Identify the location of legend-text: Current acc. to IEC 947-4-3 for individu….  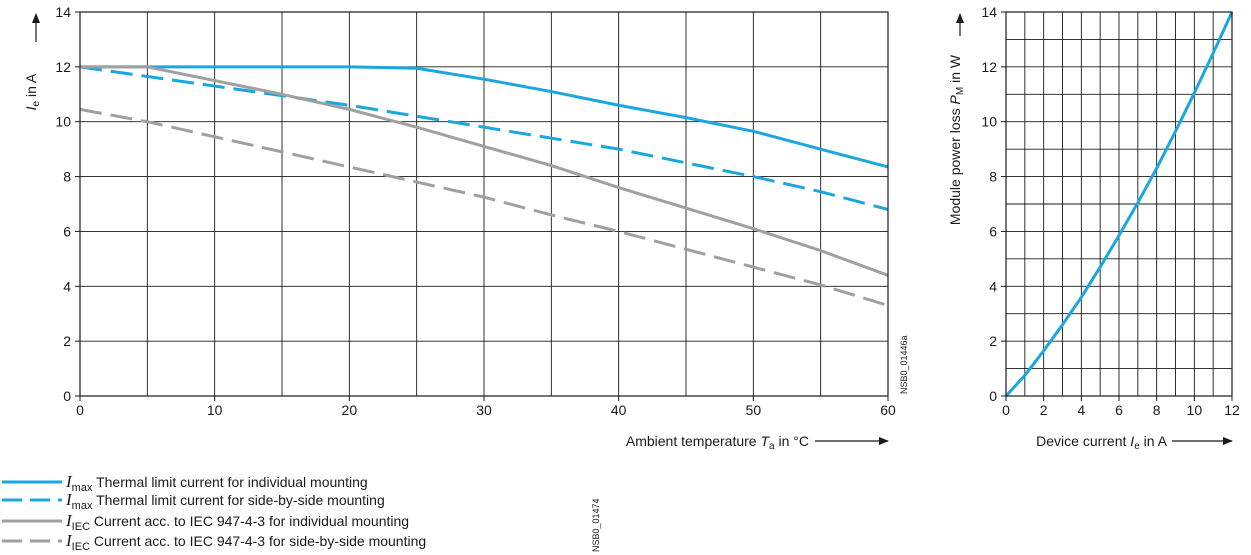
(249, 521).